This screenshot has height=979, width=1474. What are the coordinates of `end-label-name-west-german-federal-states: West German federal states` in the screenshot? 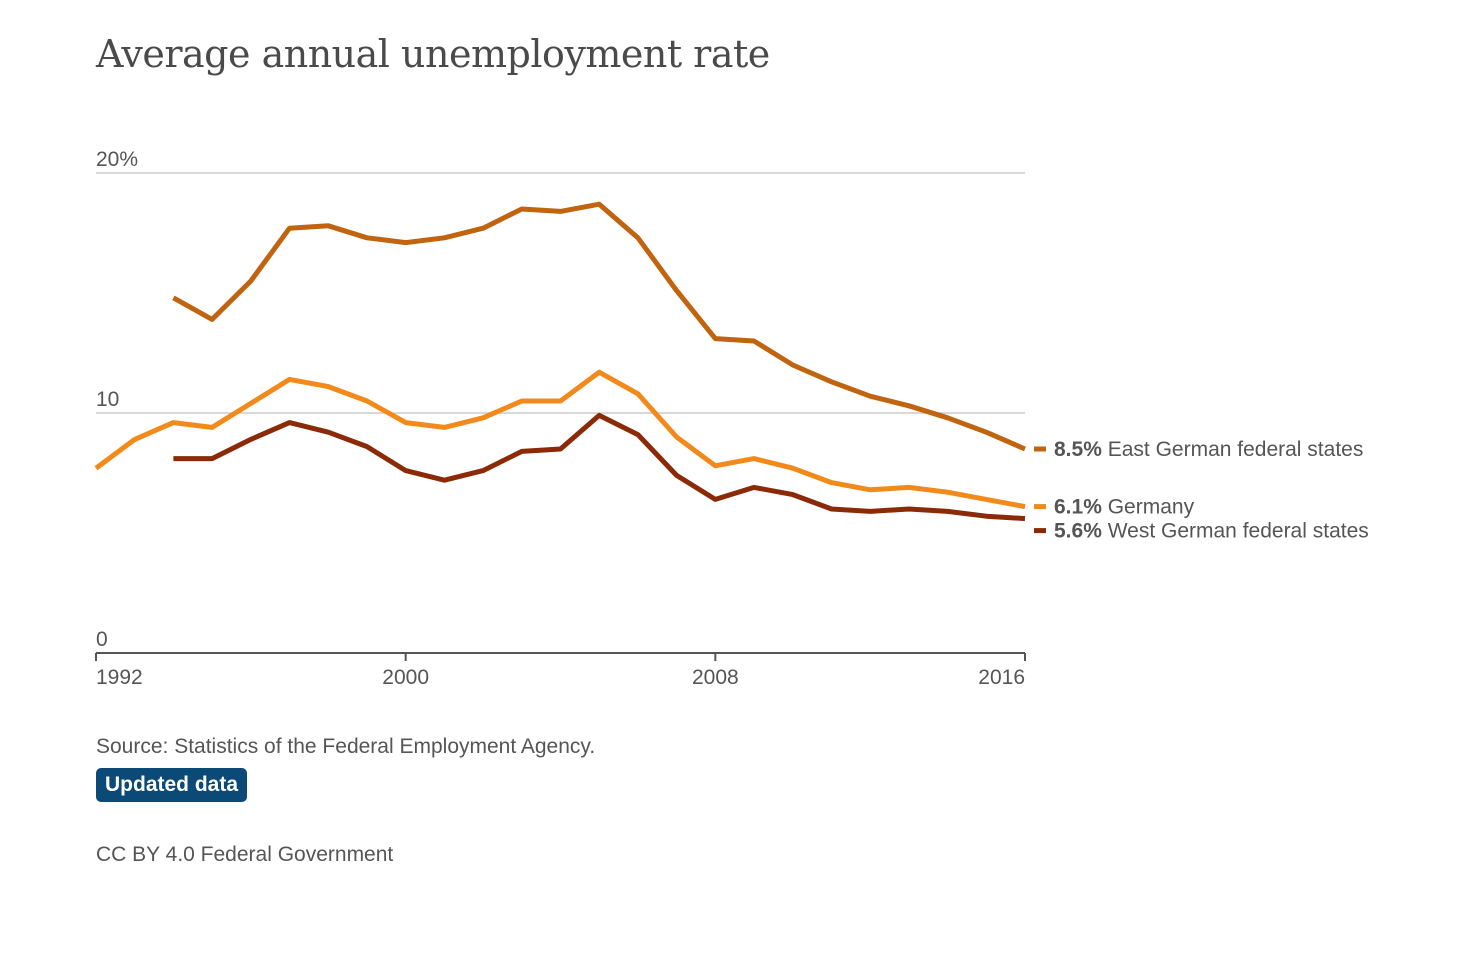 It's located at (1235, 531).